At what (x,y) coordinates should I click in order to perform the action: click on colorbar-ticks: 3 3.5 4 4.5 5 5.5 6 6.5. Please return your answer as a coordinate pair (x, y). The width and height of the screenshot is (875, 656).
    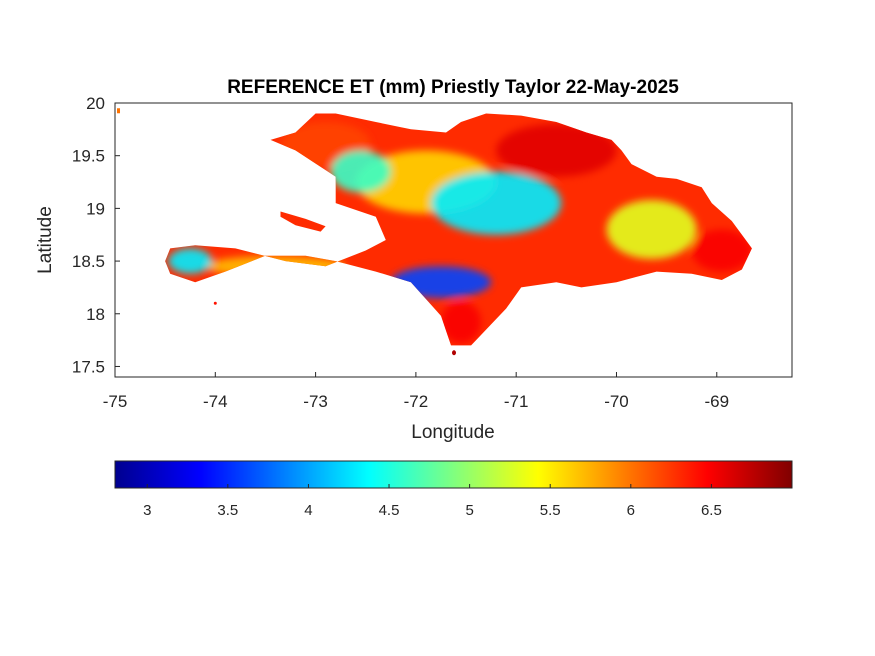
    Looking at the image, I should click on (432, 501).